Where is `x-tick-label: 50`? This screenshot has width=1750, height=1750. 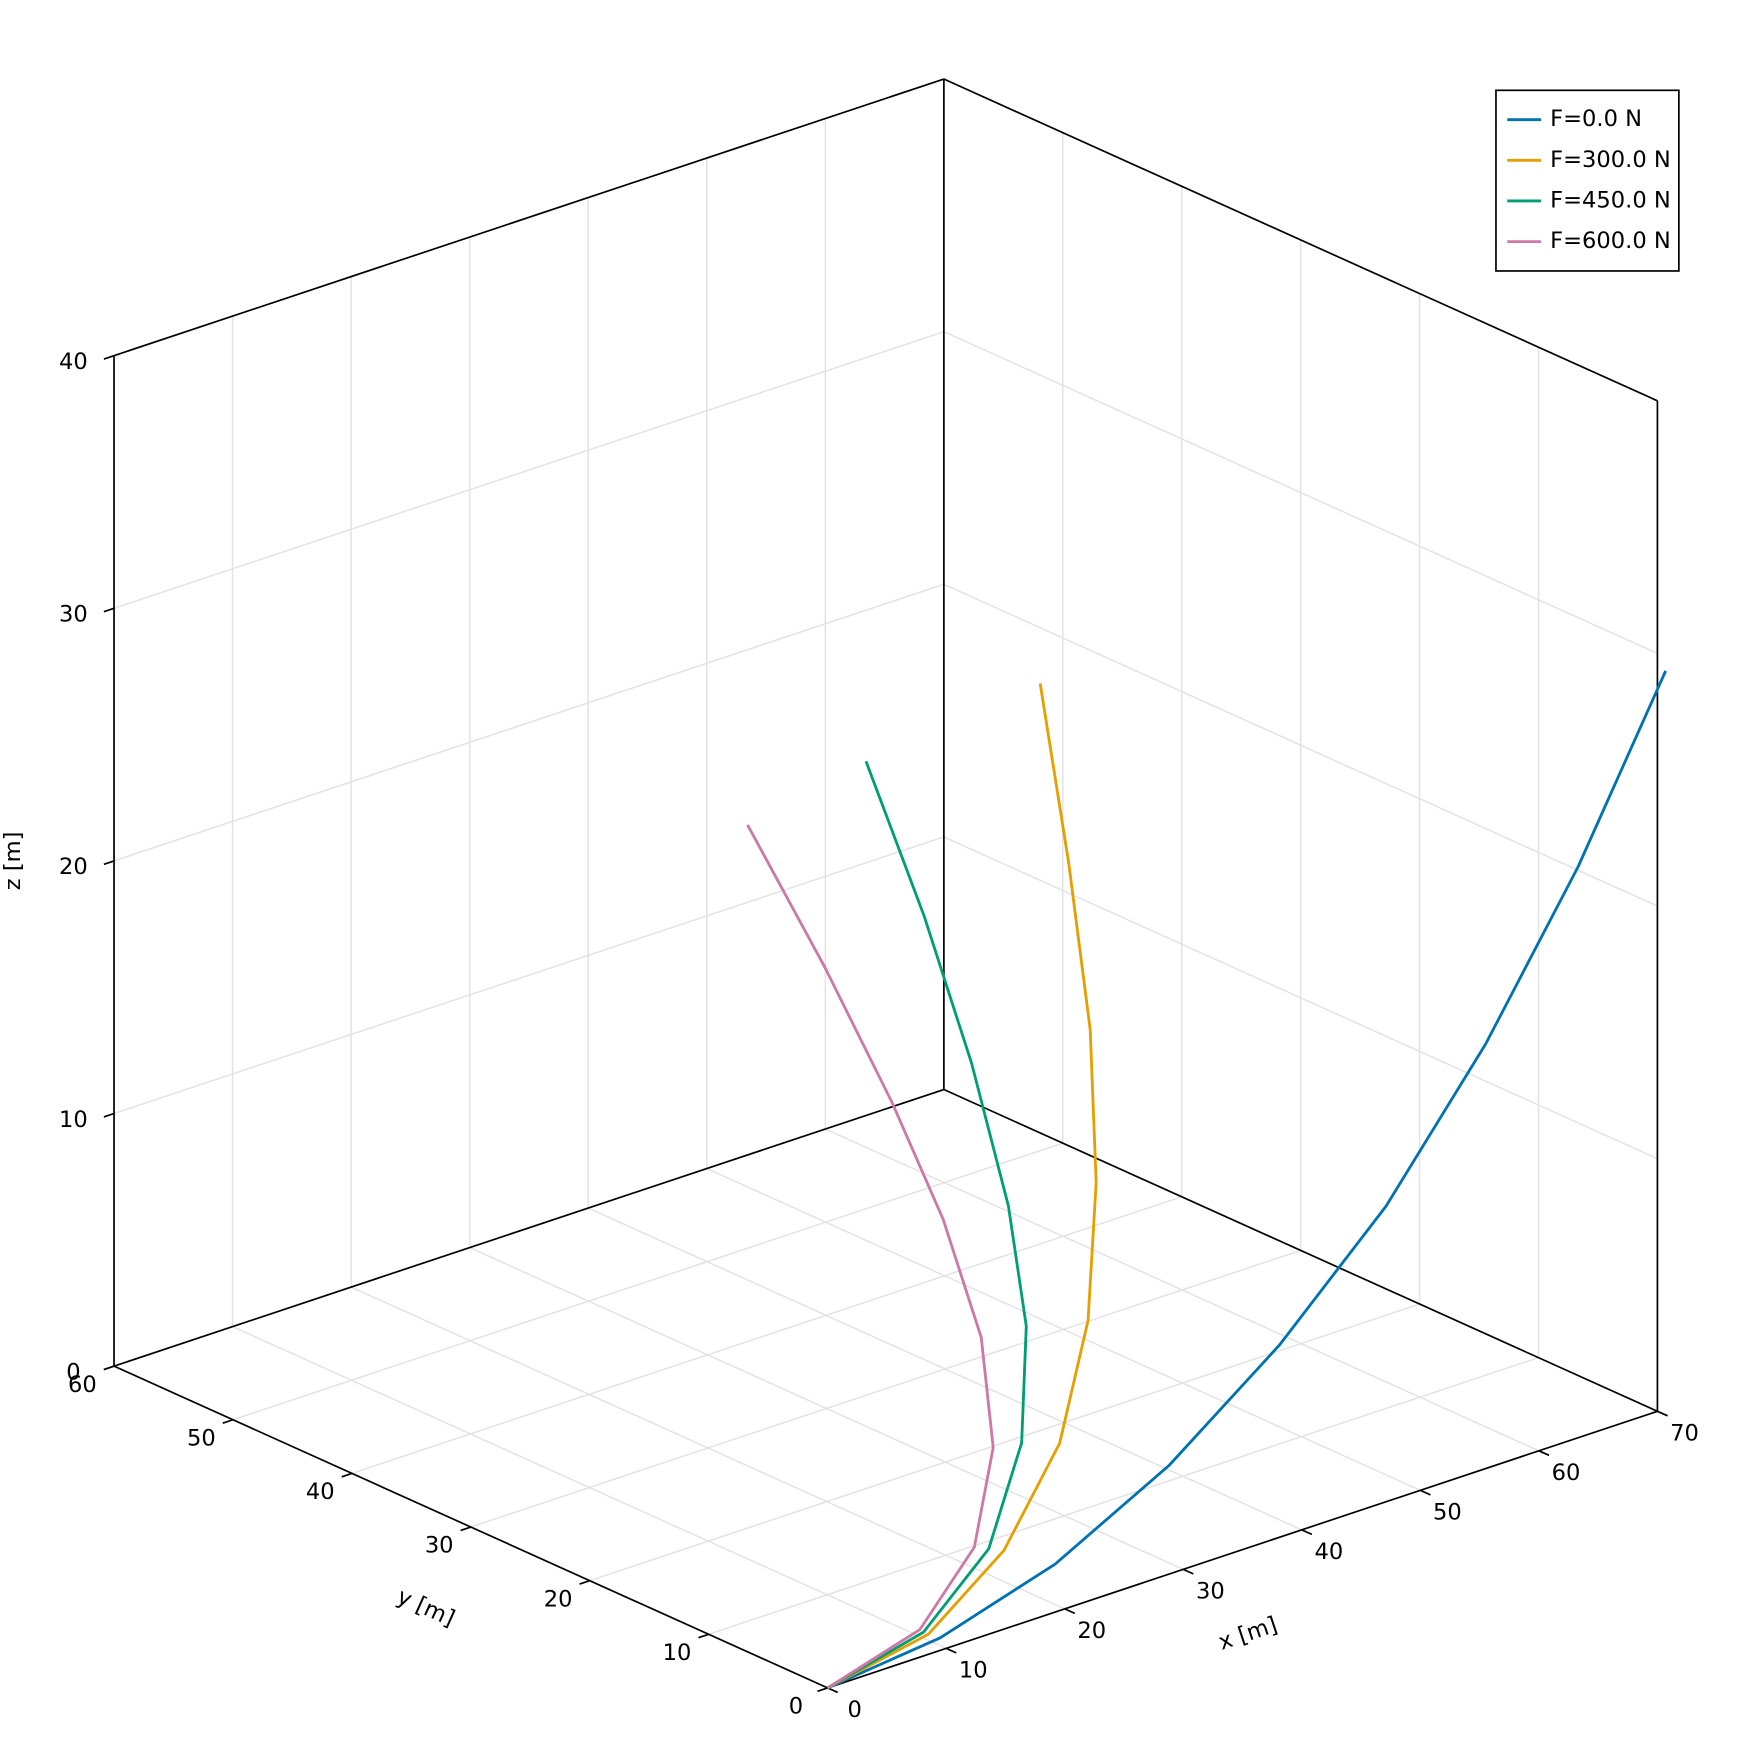
x-tick-label: 50 is located at coordinates (1447, 1512).